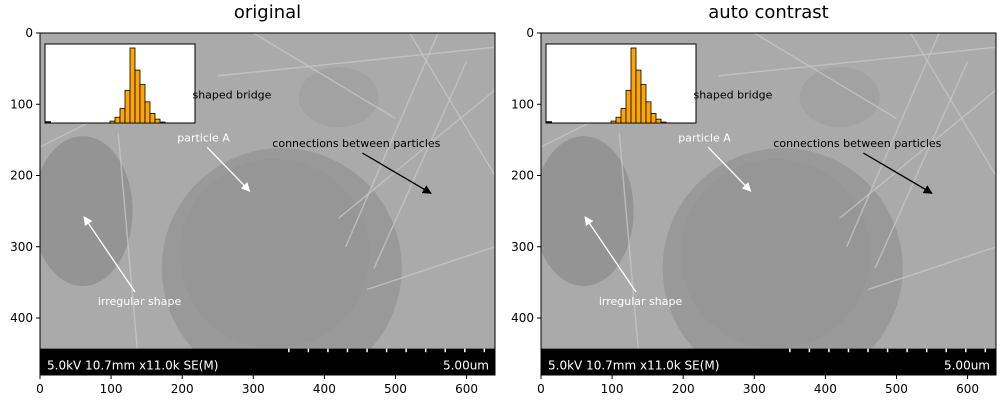 The height and width of the screenshot is (400, 1000). Describe the element at coordinates (267, 12) in the screenshot. I see `chart-title: original` at that location.